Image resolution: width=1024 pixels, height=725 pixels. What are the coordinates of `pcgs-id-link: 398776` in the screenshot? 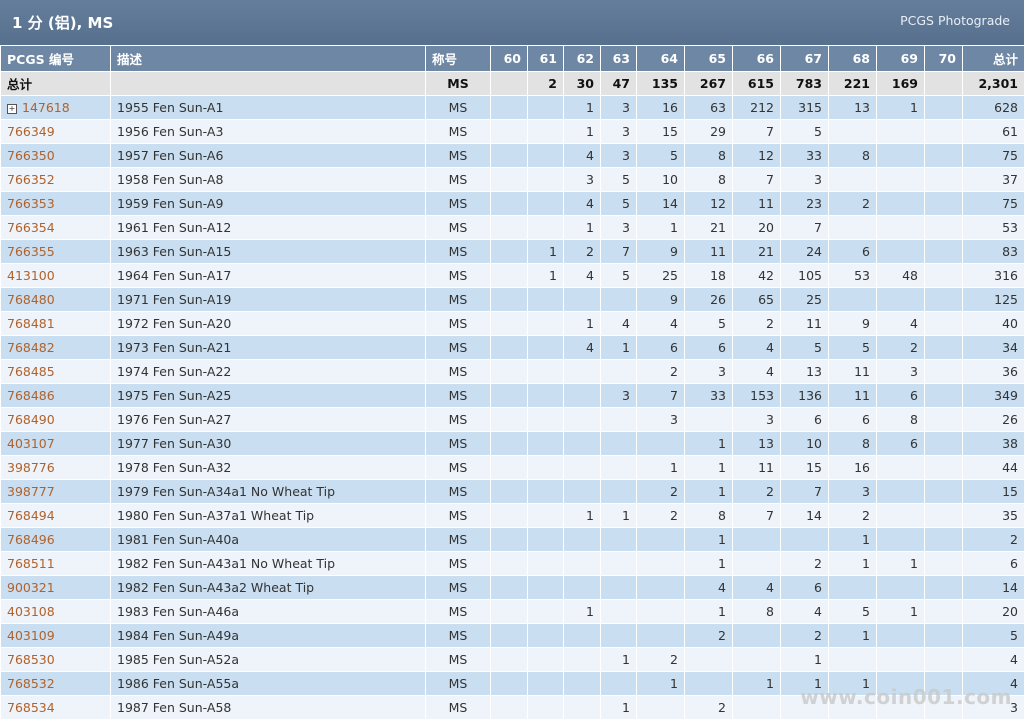 It's located at (31, 467).